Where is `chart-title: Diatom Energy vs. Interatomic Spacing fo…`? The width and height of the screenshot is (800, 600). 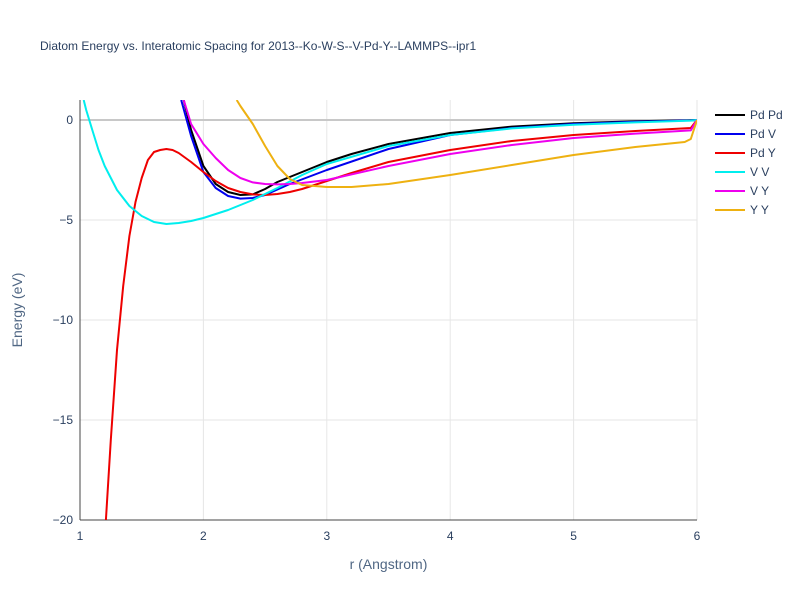 chart-title: Diatom Energy vs. Interatomic Spacing fo… is located at coordinates (258, 46).